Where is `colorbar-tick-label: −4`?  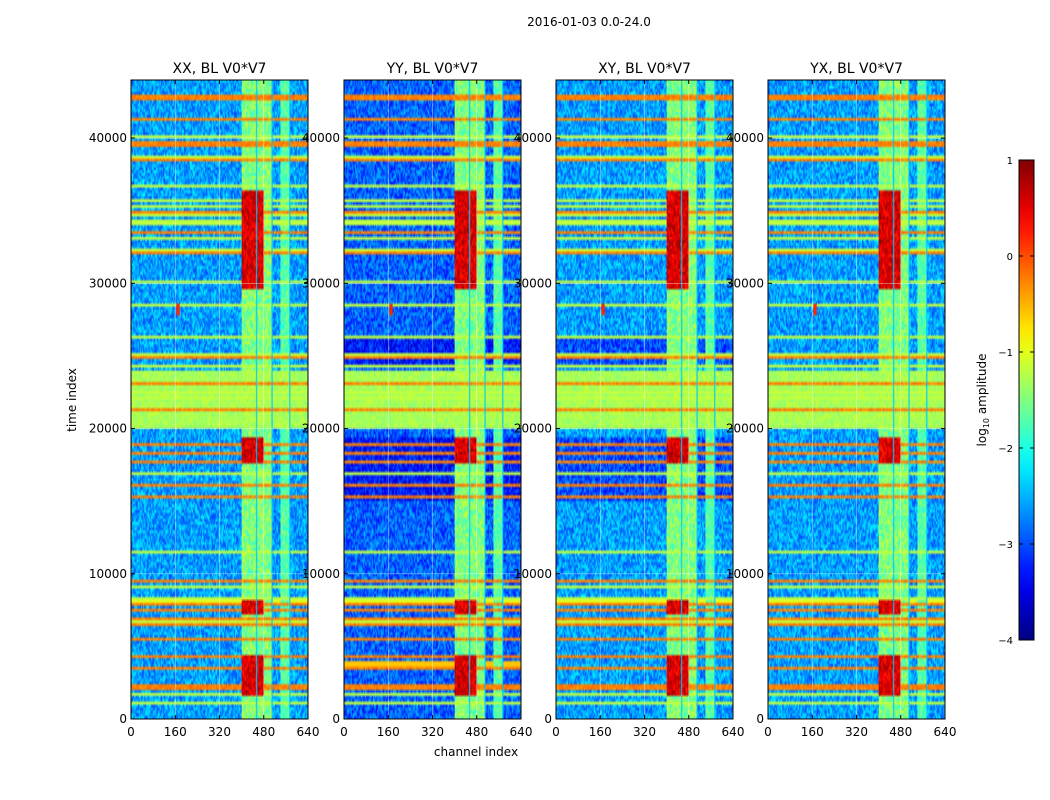 colorbar-tick-label: −4 is located at coordinates (1005, 641).